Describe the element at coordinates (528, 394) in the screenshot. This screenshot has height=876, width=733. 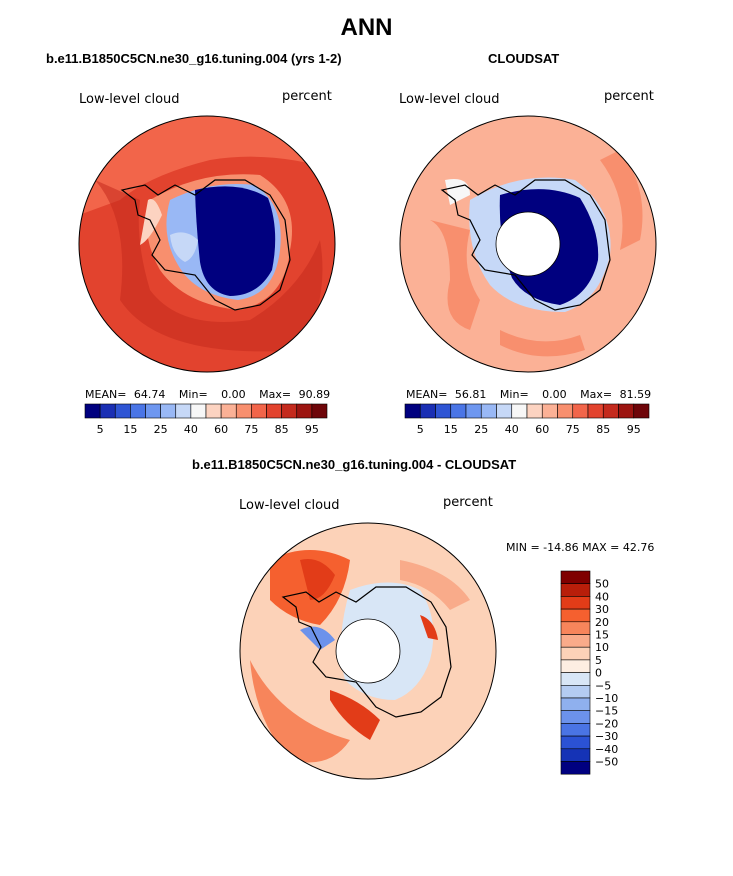
I see `stats-obs: MEAN= 56.81 Min= 0.00 Max= 81.59` at that location.